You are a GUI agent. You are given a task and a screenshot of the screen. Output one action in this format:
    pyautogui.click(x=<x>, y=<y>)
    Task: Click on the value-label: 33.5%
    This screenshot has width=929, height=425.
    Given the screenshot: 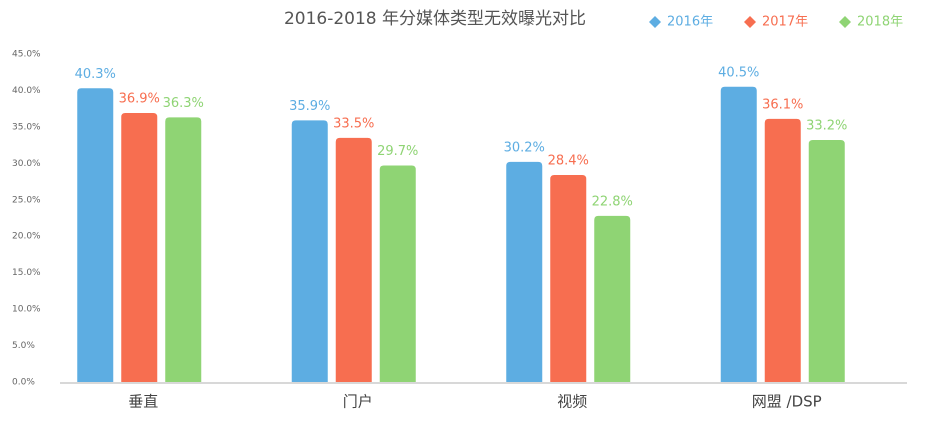 What is the action you would take?
    pyautogui.click(x=353, y=123)
    